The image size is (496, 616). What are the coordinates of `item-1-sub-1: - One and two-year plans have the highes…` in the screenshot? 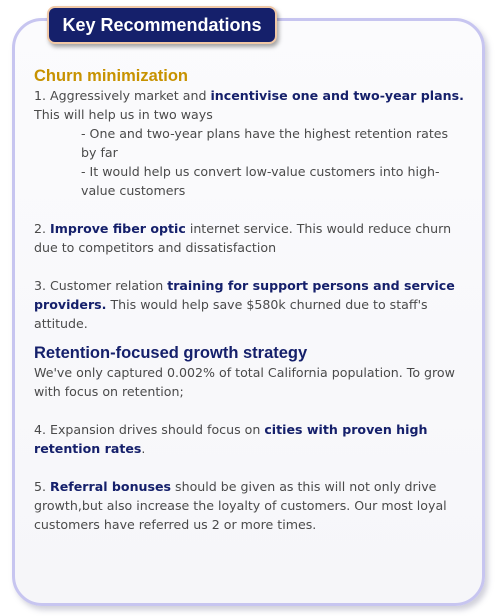 It's located at (265, 143).